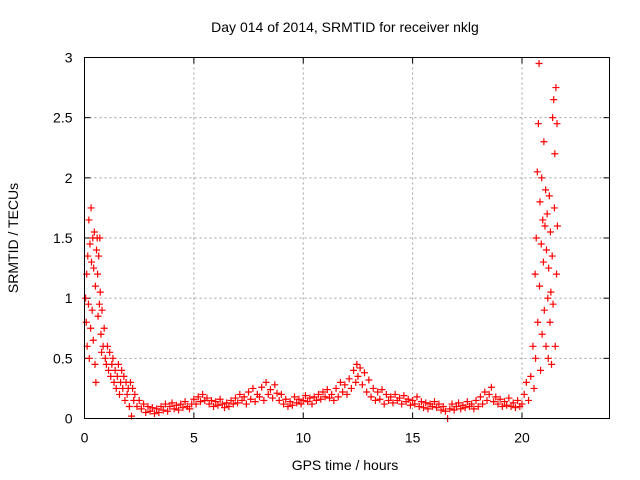  What do you see at coordinates (69, 419) in the screenshot?
I see `y-tick-label: 0` at bounding box center [69, 419].